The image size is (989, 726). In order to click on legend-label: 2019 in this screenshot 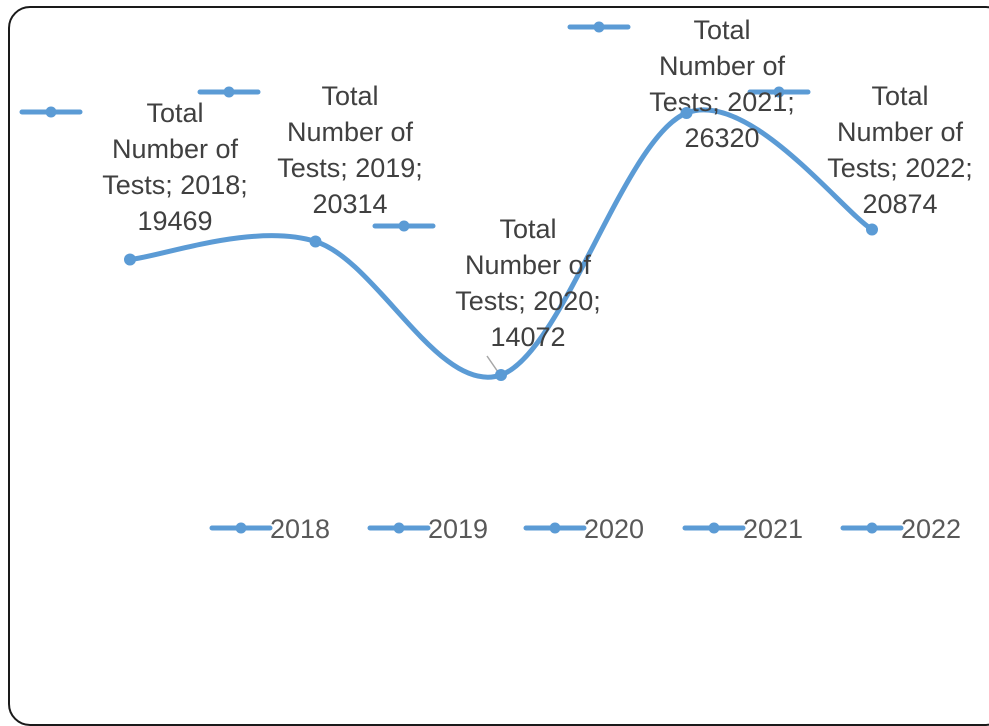, I will do `click(458, 529)`.